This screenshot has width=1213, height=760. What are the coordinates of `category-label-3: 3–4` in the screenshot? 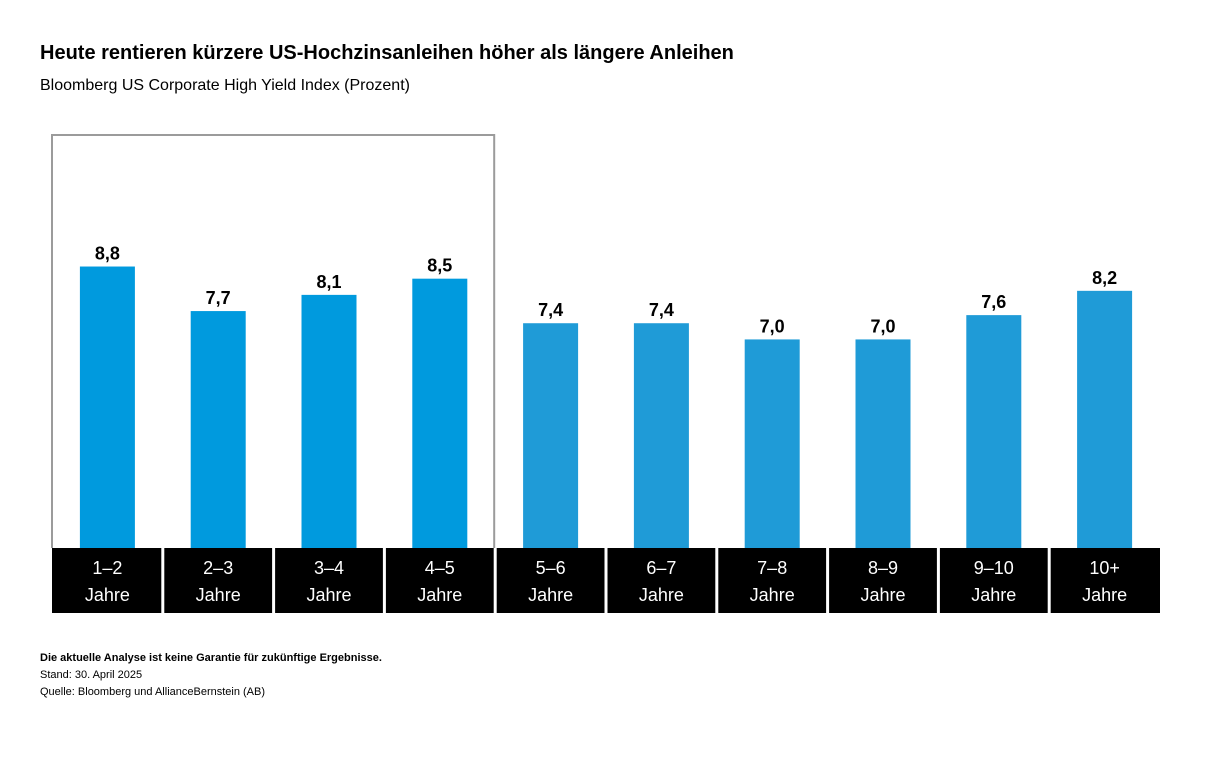 It's located at (329, 568).